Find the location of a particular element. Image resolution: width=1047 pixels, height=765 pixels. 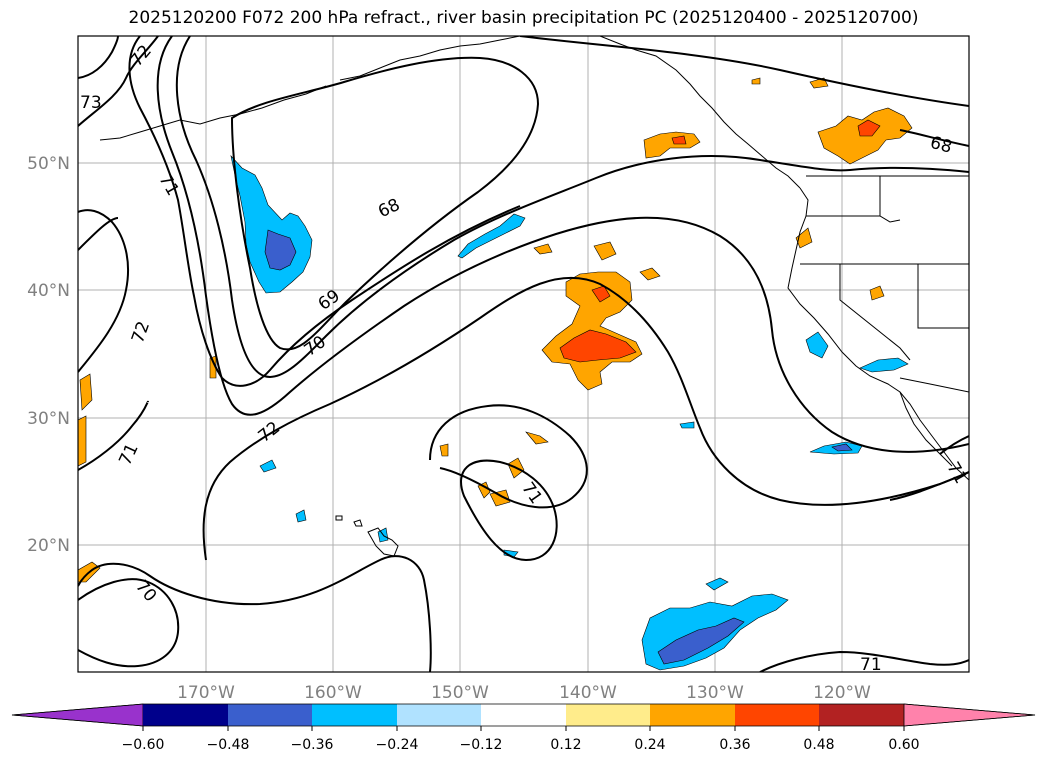

contour-71-center is located at coordinates (255, 613).